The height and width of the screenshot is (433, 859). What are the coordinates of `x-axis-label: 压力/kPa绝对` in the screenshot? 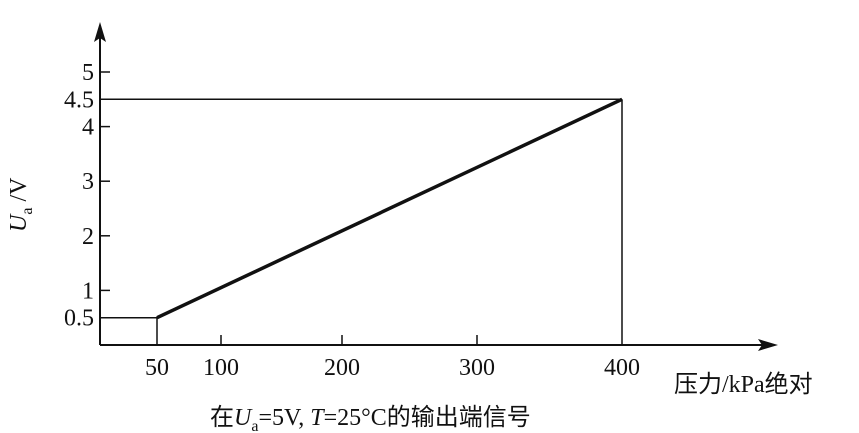 It's located at (743, 385).